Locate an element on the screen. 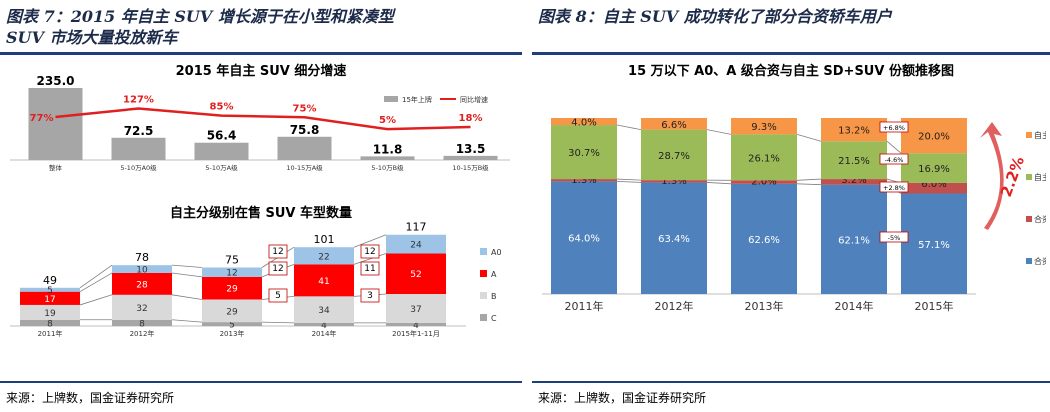 This screenshot has height=412, width=1050. data-label-registrations-4: 11.8 is located at coordinates (388, 149).